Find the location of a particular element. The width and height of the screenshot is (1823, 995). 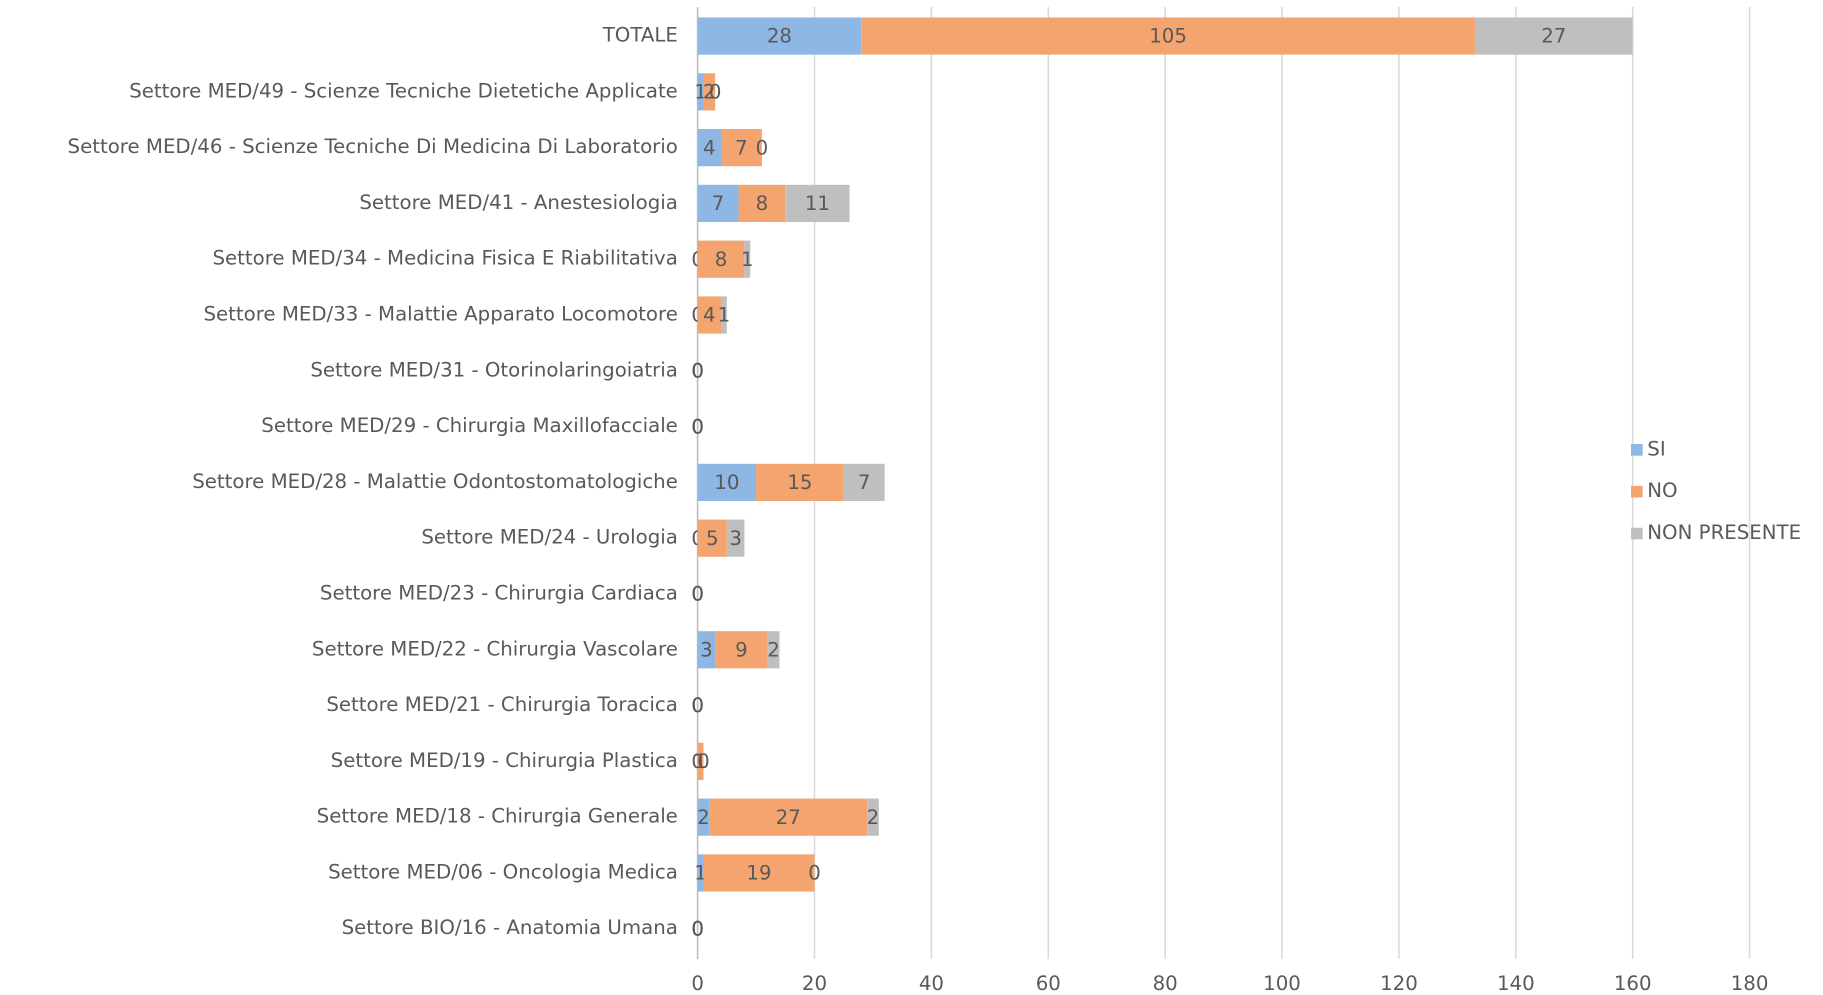

data-label: 15 is located at coordinates (799, 482).